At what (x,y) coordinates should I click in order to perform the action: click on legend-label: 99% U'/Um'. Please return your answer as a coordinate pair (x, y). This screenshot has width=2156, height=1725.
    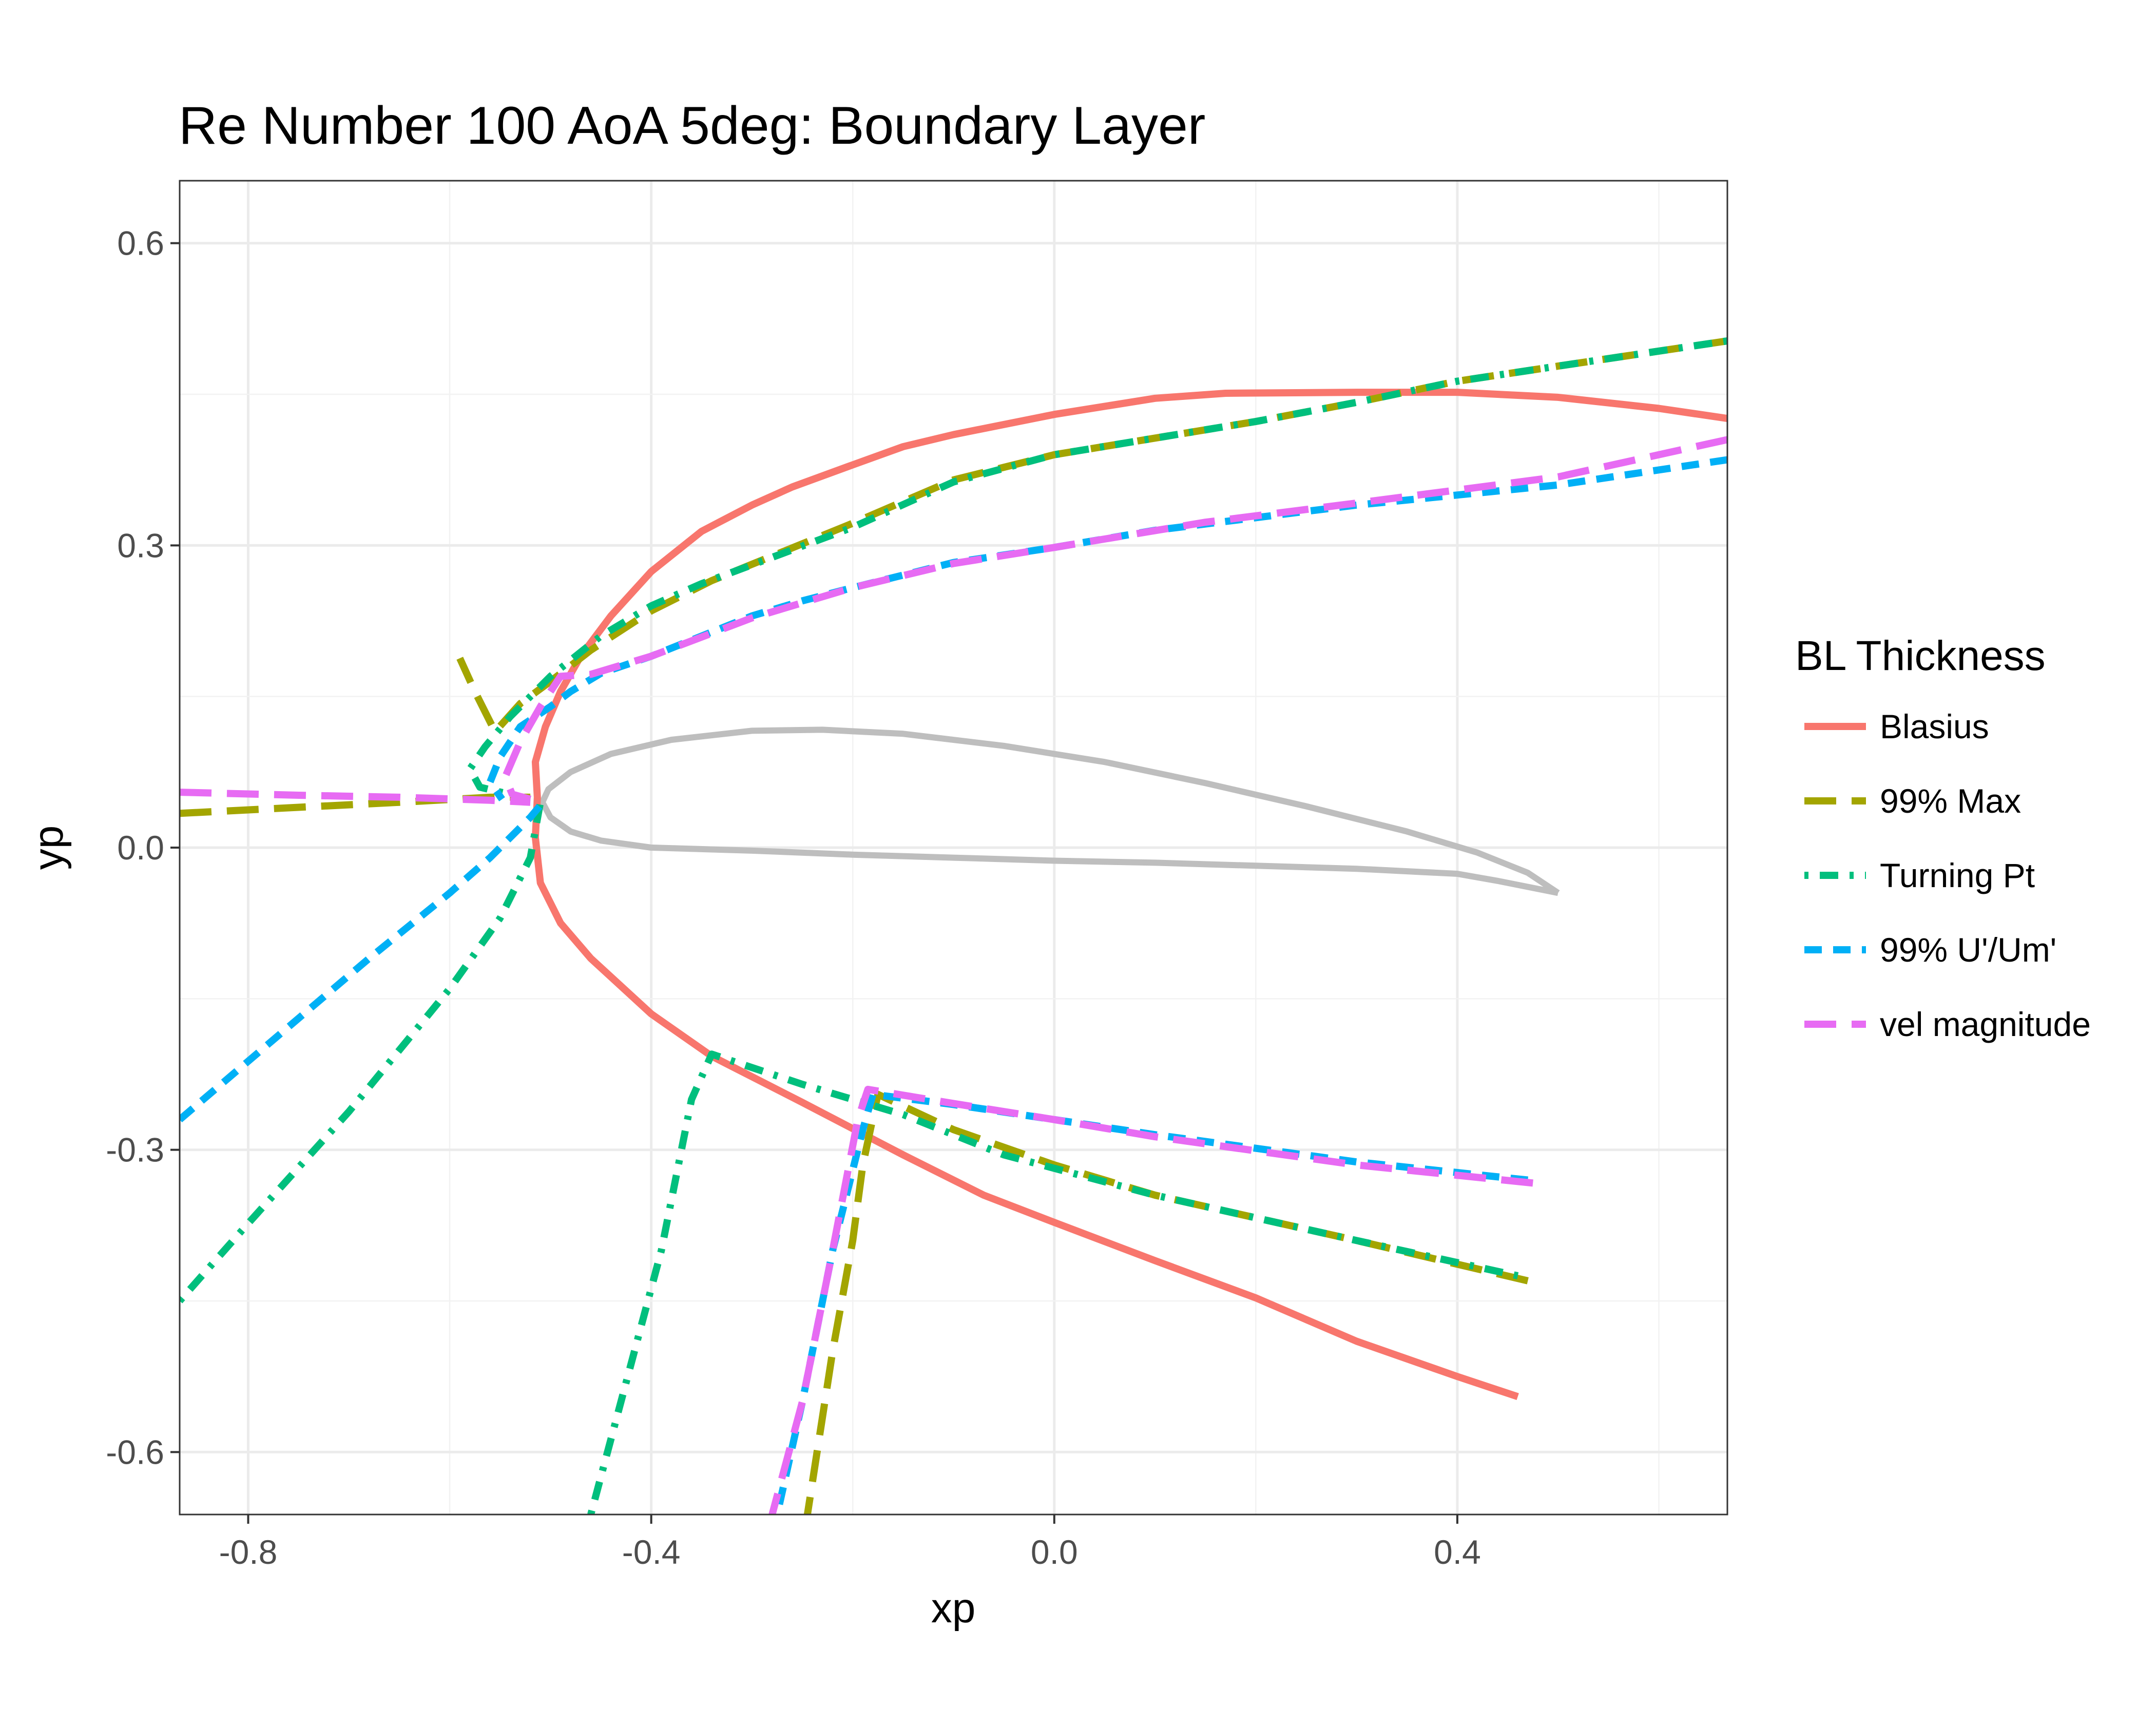
    Looking at the image, I should click on (1968, 950).